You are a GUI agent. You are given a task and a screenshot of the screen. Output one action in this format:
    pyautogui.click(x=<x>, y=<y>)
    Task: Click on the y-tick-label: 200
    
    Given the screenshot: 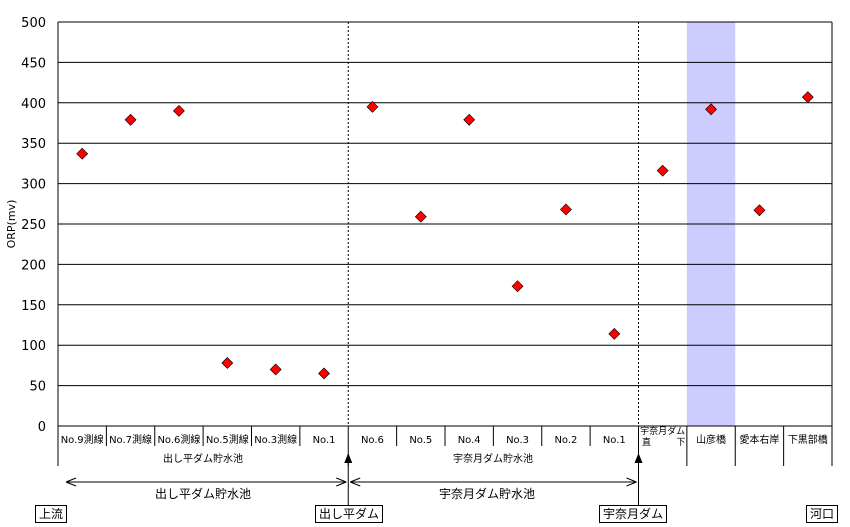 What is the action you would take?
    pyautogui.click(x=33, y=265)
    